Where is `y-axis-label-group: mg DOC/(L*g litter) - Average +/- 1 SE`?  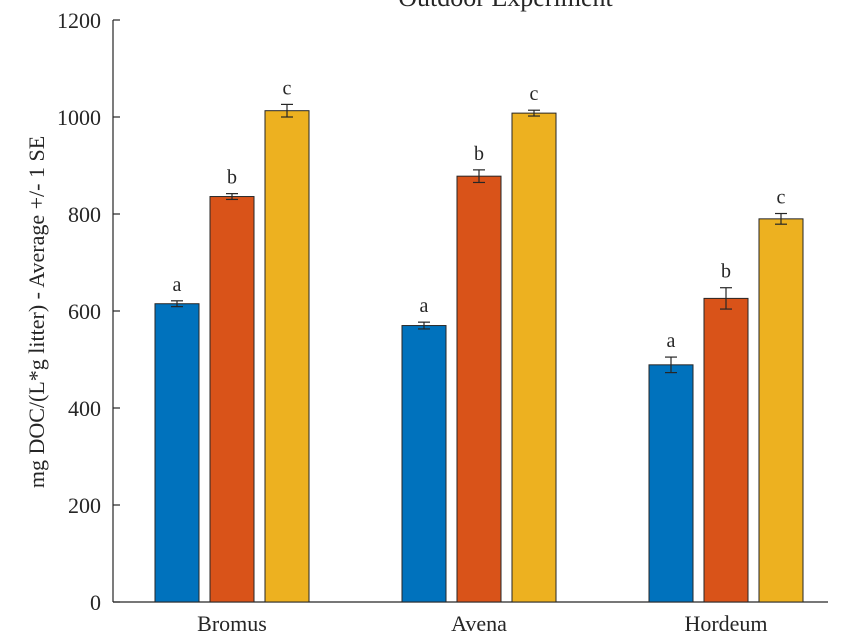
y-axis-label-group: mg DOC/(L*g litter) - Average +/- 1 SE is located at coordinates (36, 312).